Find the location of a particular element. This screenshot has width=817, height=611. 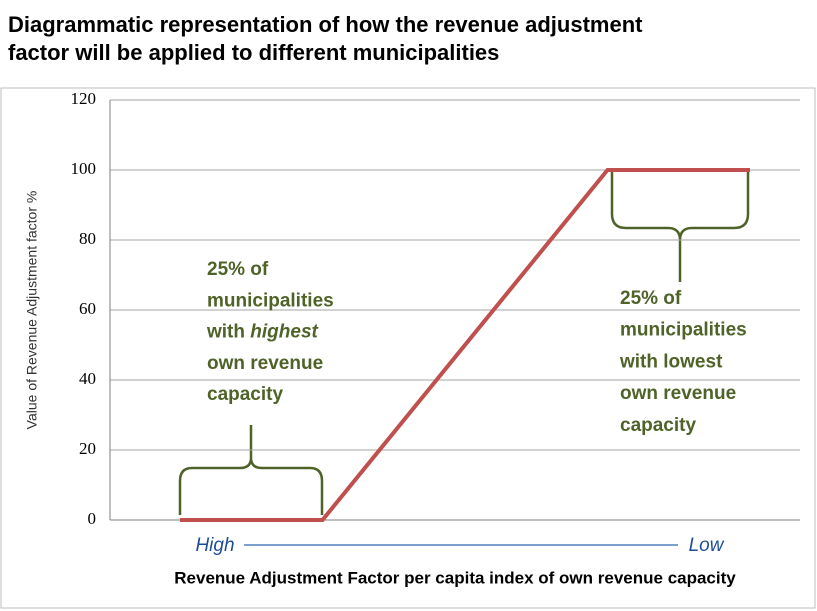

x-end-label: Low is located at coordinates (707, 545).